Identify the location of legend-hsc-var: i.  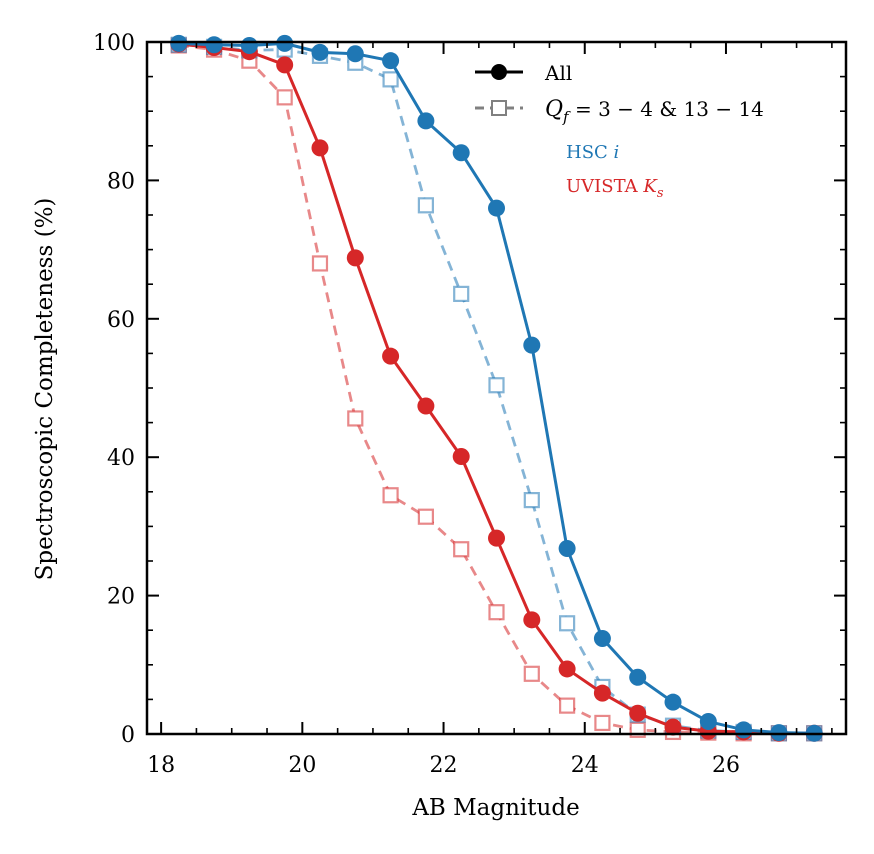
(617, 152).